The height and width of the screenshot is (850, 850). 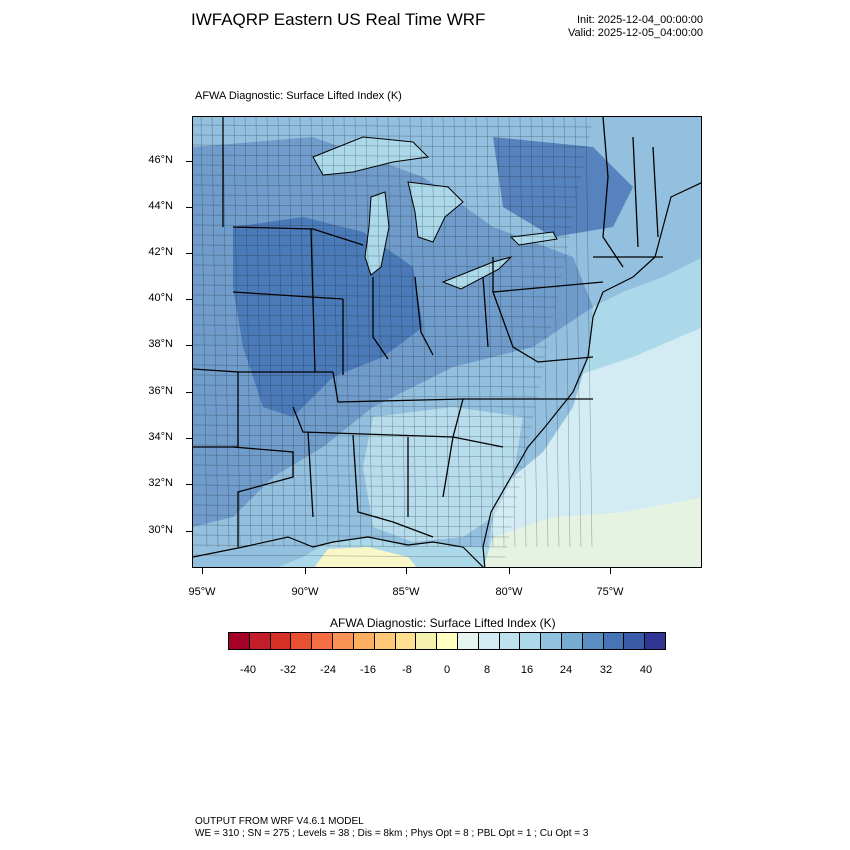 What do you see at coordinates (160, 344) in the screenshot?
I see `lat-label-38: 38°N` at bounding box center [160, 344].